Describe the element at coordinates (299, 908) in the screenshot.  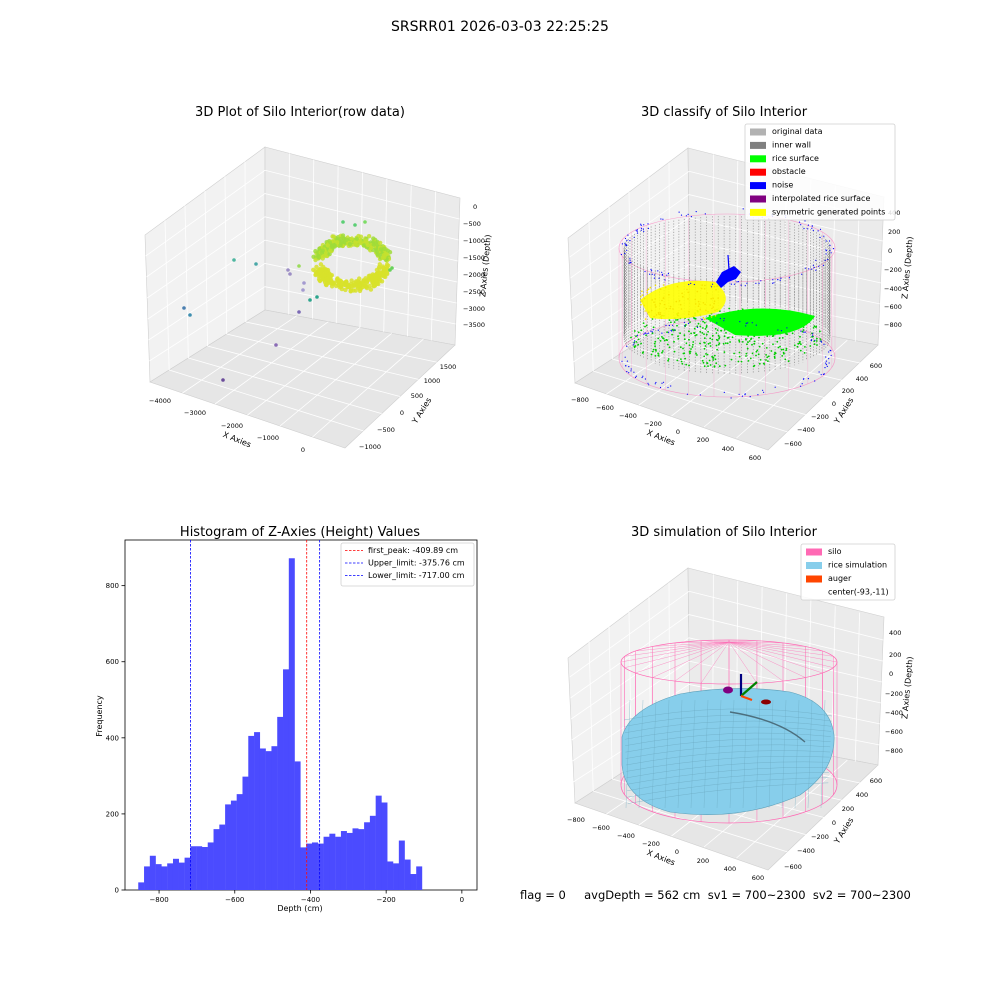
I see `panel3-x-label: Depth (cm)` at that location.